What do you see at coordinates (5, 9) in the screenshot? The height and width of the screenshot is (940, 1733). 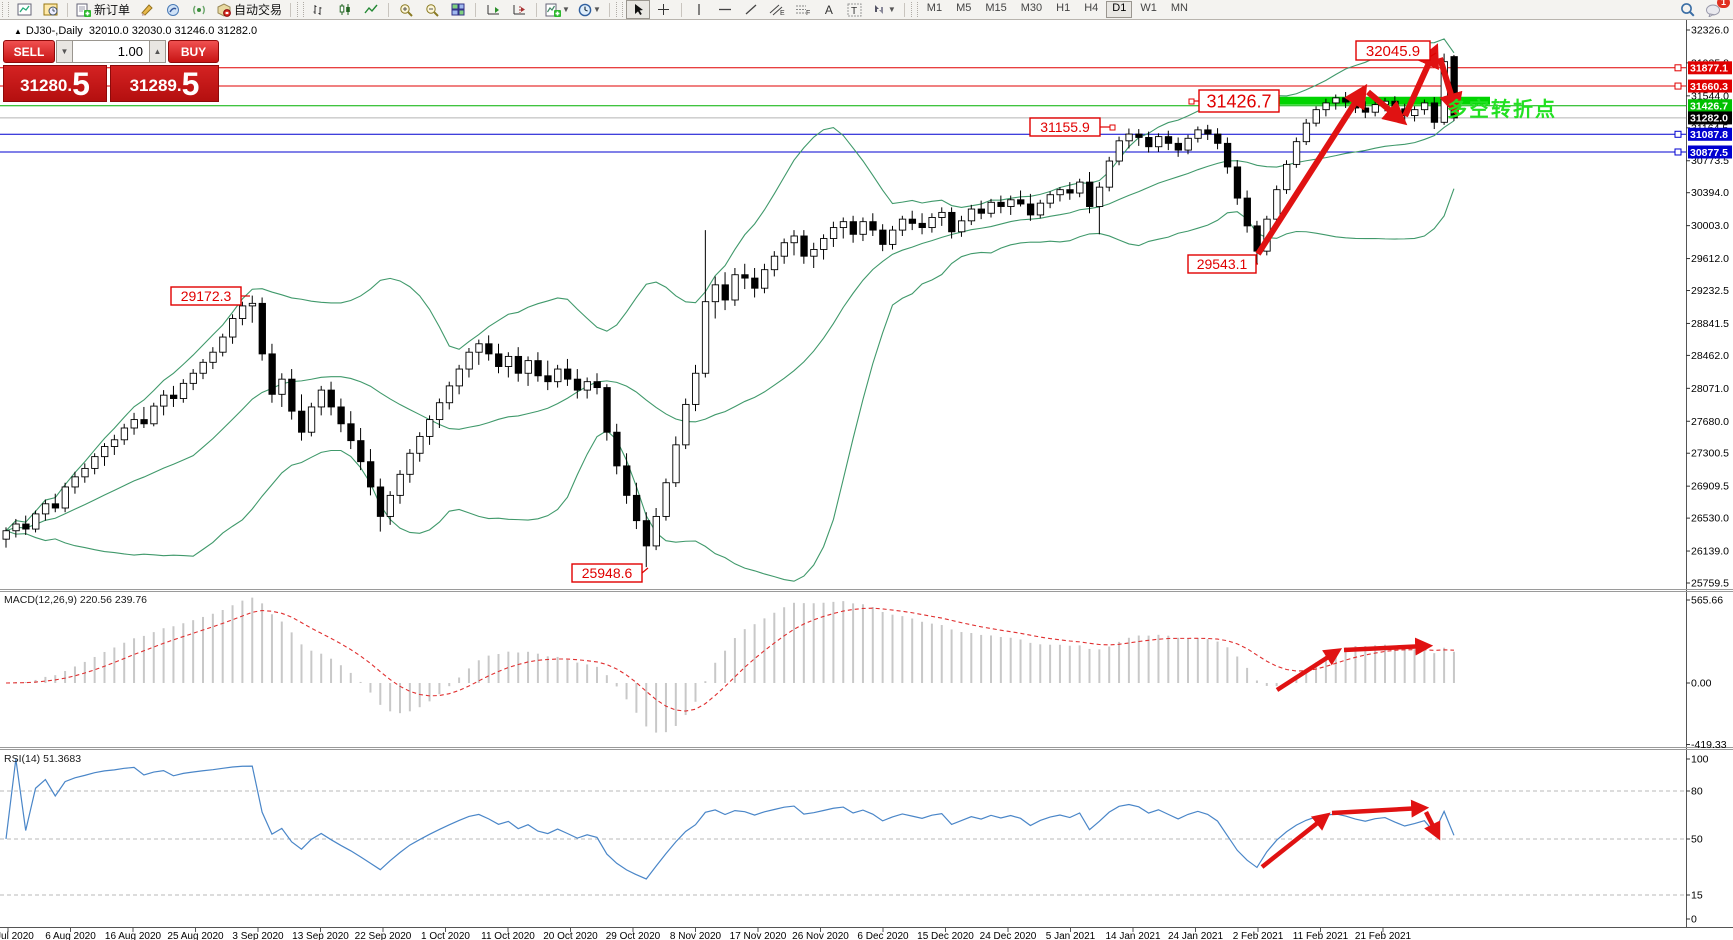 I see `toolbar-grip` at bounding box center [5, 9].